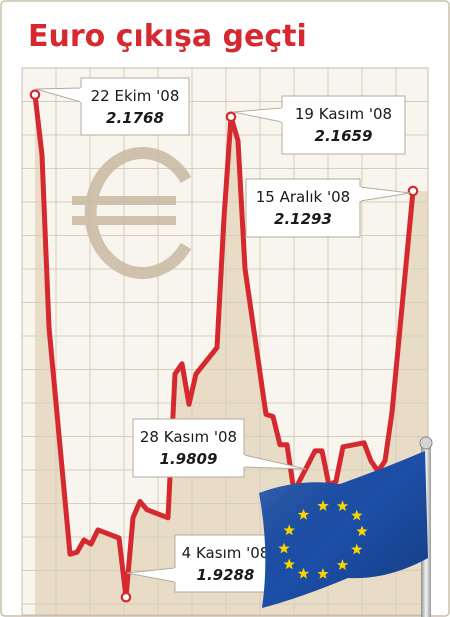 The image size is (450, 617). Describe the element at coordinates (303, 219) in the screenshot. I see `callout-value: 2.1293` at that location.